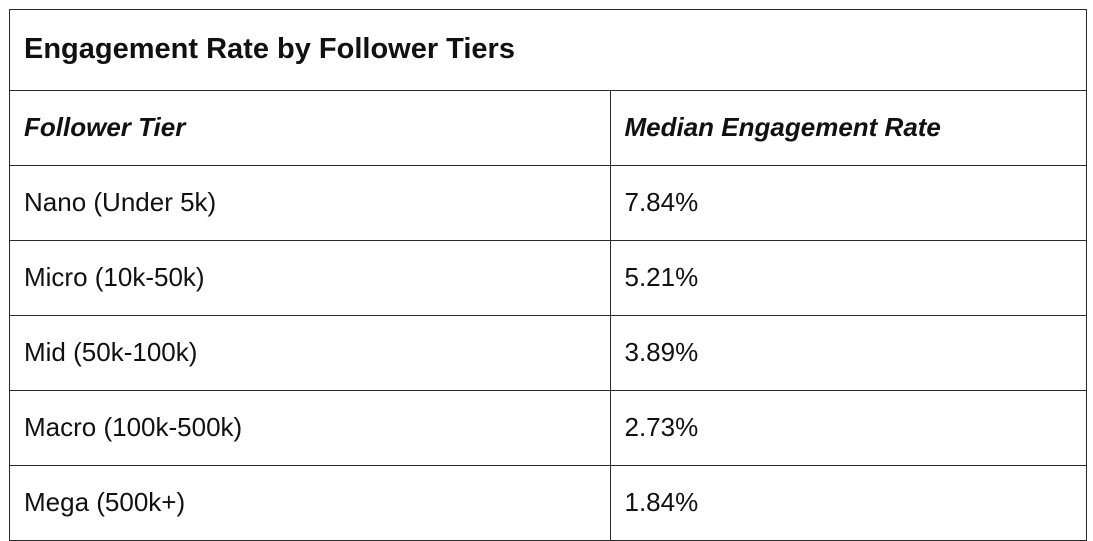 The image size is (1093, 541). I want to click on table-row: Macro (100k-500k) 2.73%, so click(548, 427).